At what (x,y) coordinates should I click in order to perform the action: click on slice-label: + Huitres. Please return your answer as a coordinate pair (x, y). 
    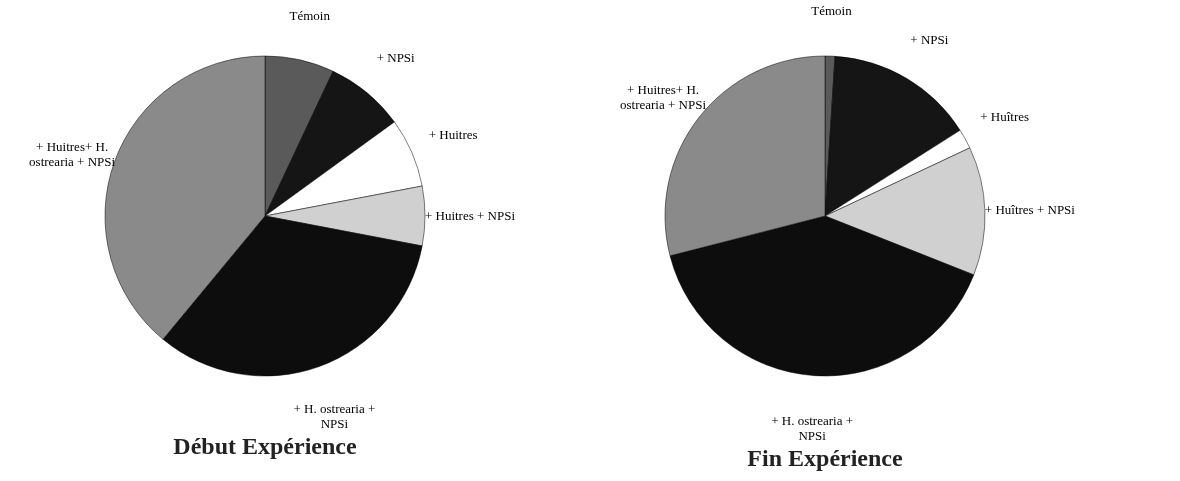
    Looking at the image, I should click on (453, 134).